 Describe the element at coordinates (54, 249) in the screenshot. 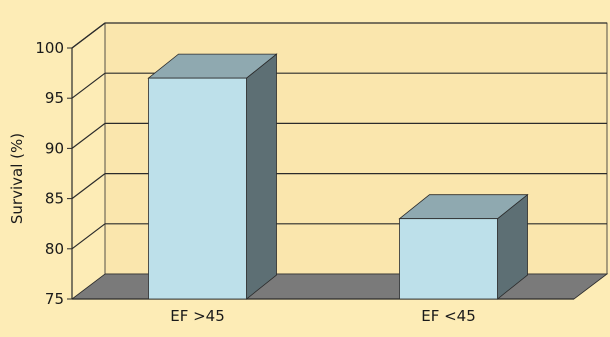

I see `y-tick-label: 80` at that location.